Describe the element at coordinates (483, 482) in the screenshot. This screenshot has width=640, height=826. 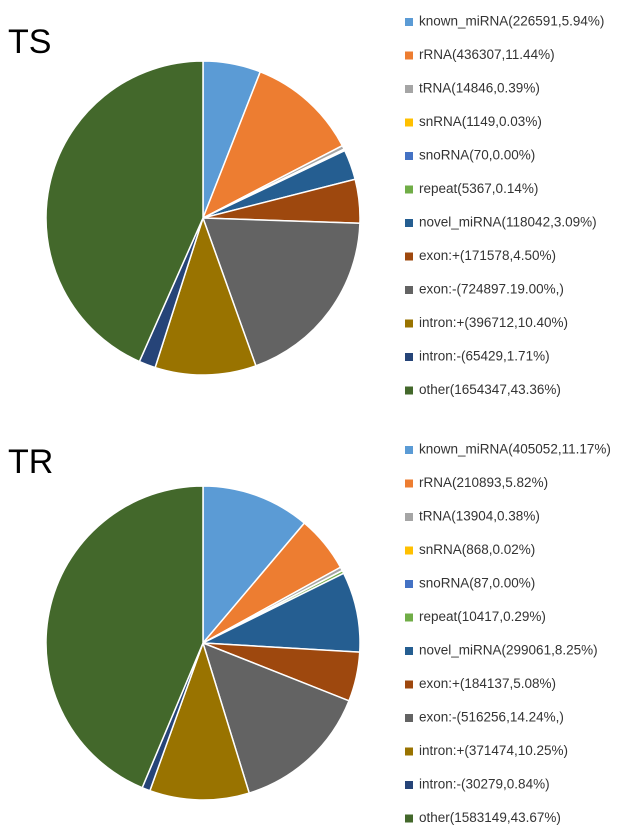
I see `legend-label: rRNA(210893,5.82%)` at that location.